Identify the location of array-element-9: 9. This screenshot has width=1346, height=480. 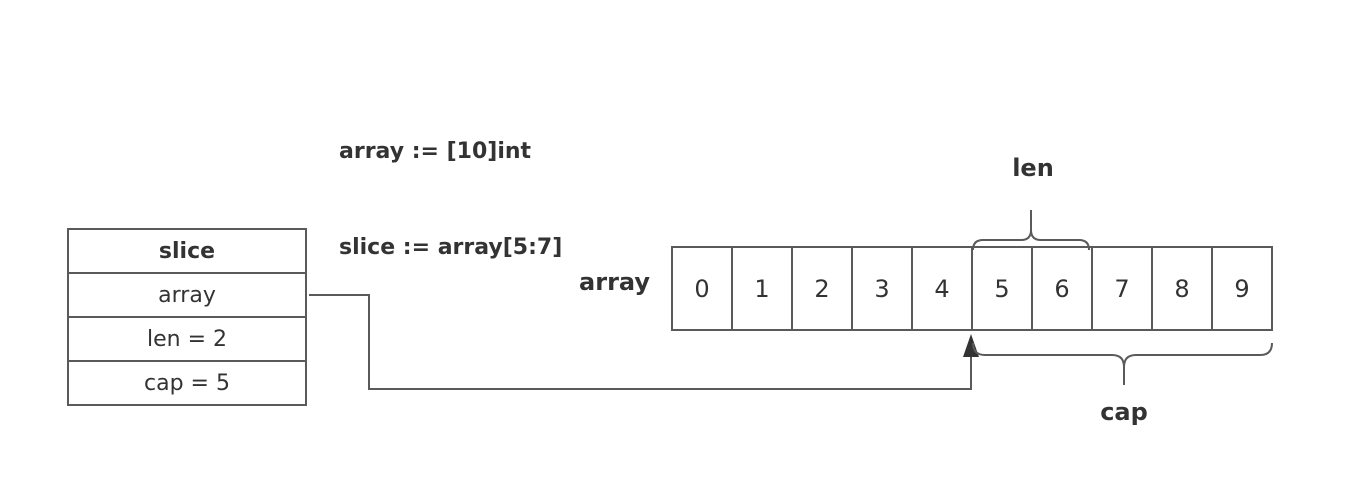
(1242, 288).